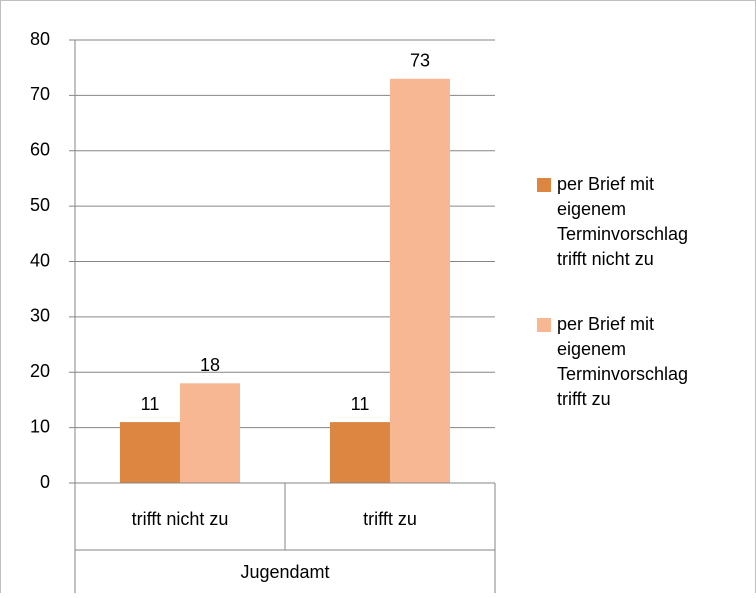 This screenshot has height=598, width=756. What do you see at coordinates (40, 39) in the screenshot?
I see `y-tick-label: 80` at bounding box center [40, 39].